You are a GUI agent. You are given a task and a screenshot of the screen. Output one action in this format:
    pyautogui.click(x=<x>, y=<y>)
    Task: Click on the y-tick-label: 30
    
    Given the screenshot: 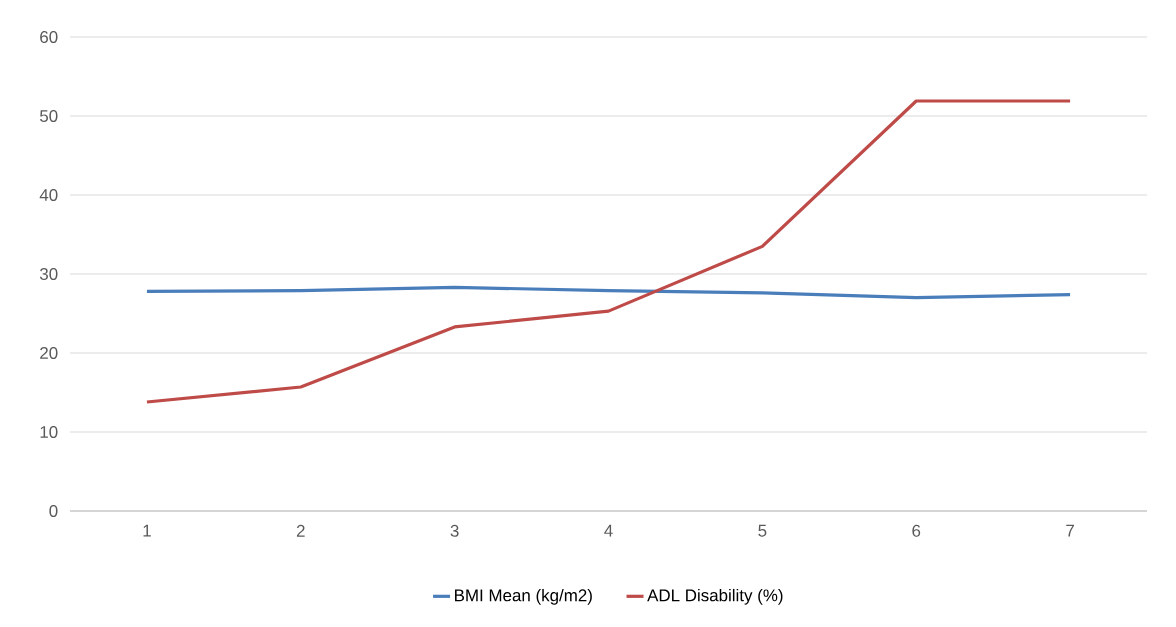 What is the action you would take?
    pyautogui.click(x=48, y=274)
    